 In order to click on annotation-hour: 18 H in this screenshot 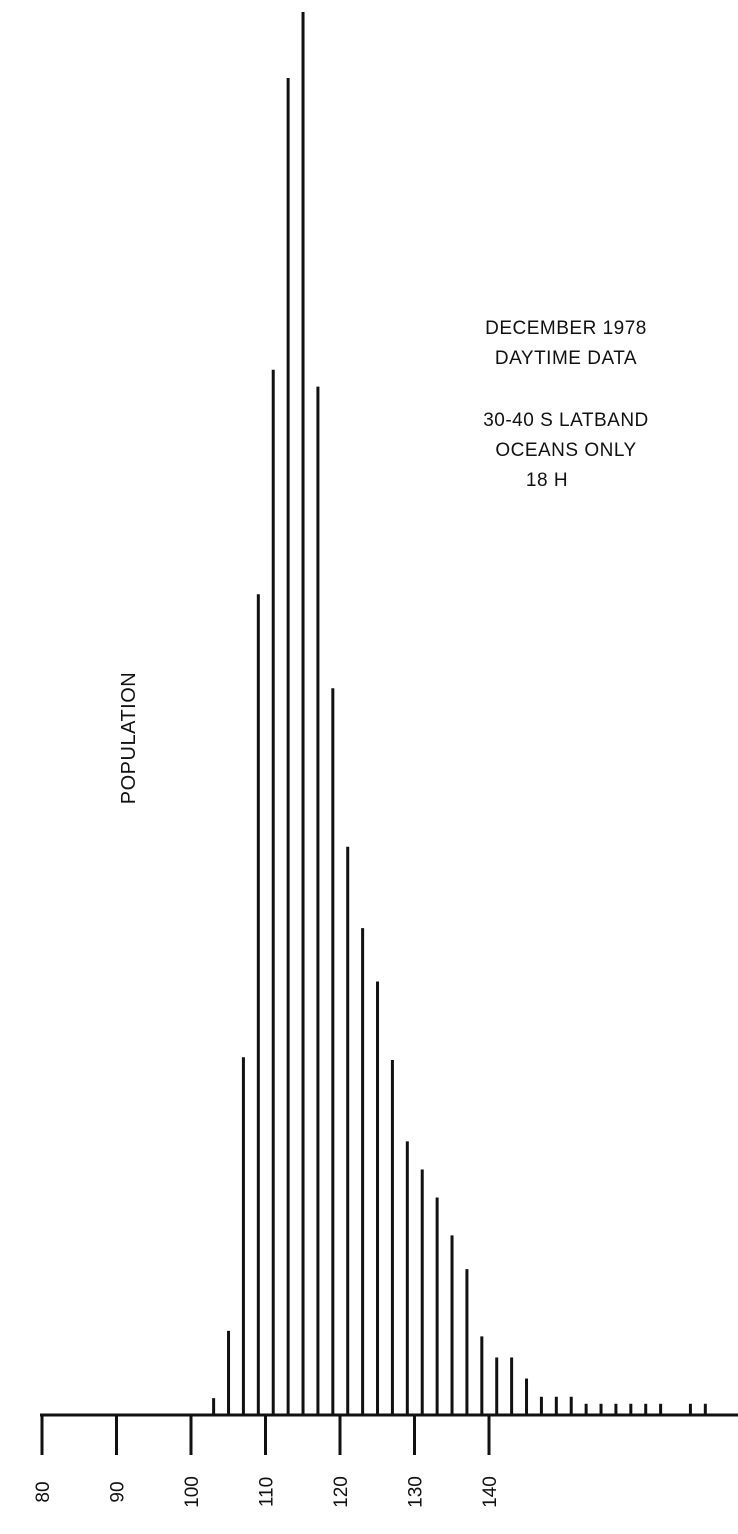, I will do `click(547, 480)`.